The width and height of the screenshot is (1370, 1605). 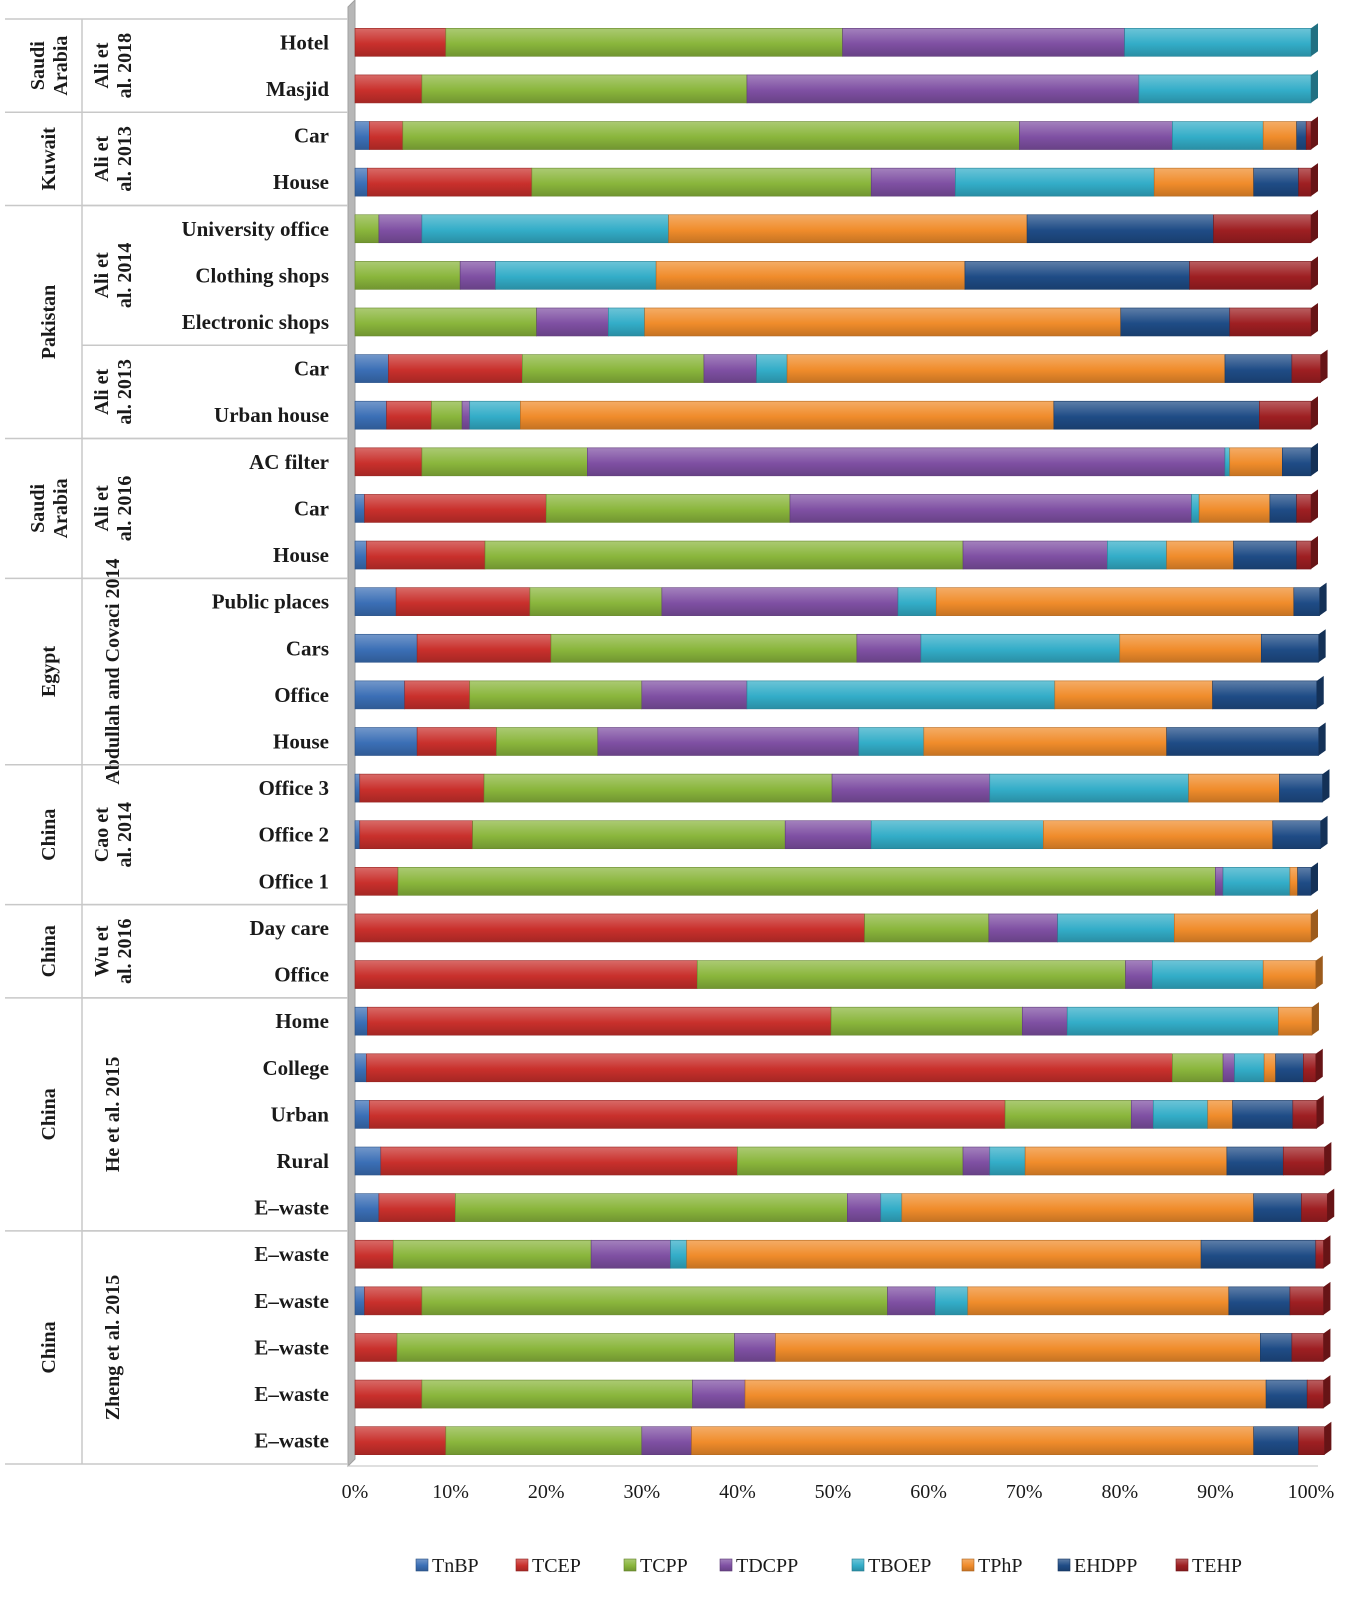 What do you see at coordinates (113, 1348) in the screenshot?
I see `study-label: Zheng et al. 2015` at bounding box center [113, 1348].